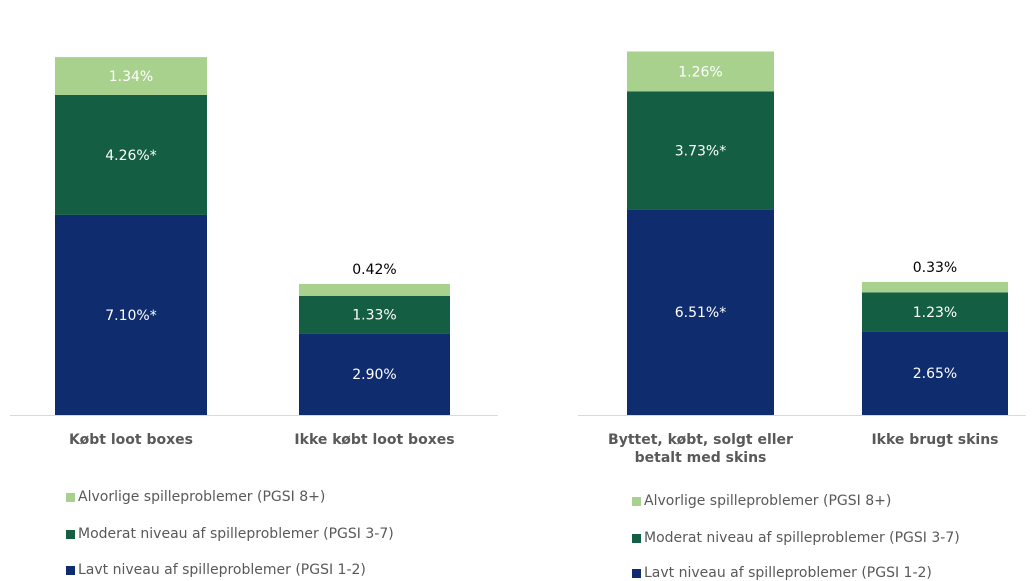 The image size is (1036, 581). Describe the element at coordinates (700, 440) in the screenshot. I see `category-label: Byttet, købt, solgt eller` at that location.